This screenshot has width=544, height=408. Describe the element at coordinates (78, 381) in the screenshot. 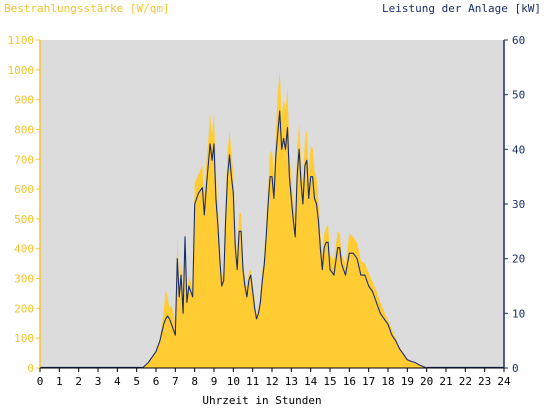

I see `x-tick-label: 2` at that location.